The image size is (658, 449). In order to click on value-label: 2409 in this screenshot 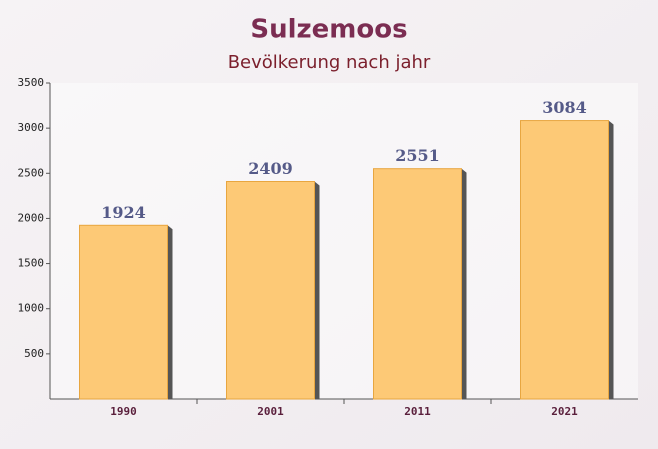, I will do `click(270, 168)`.